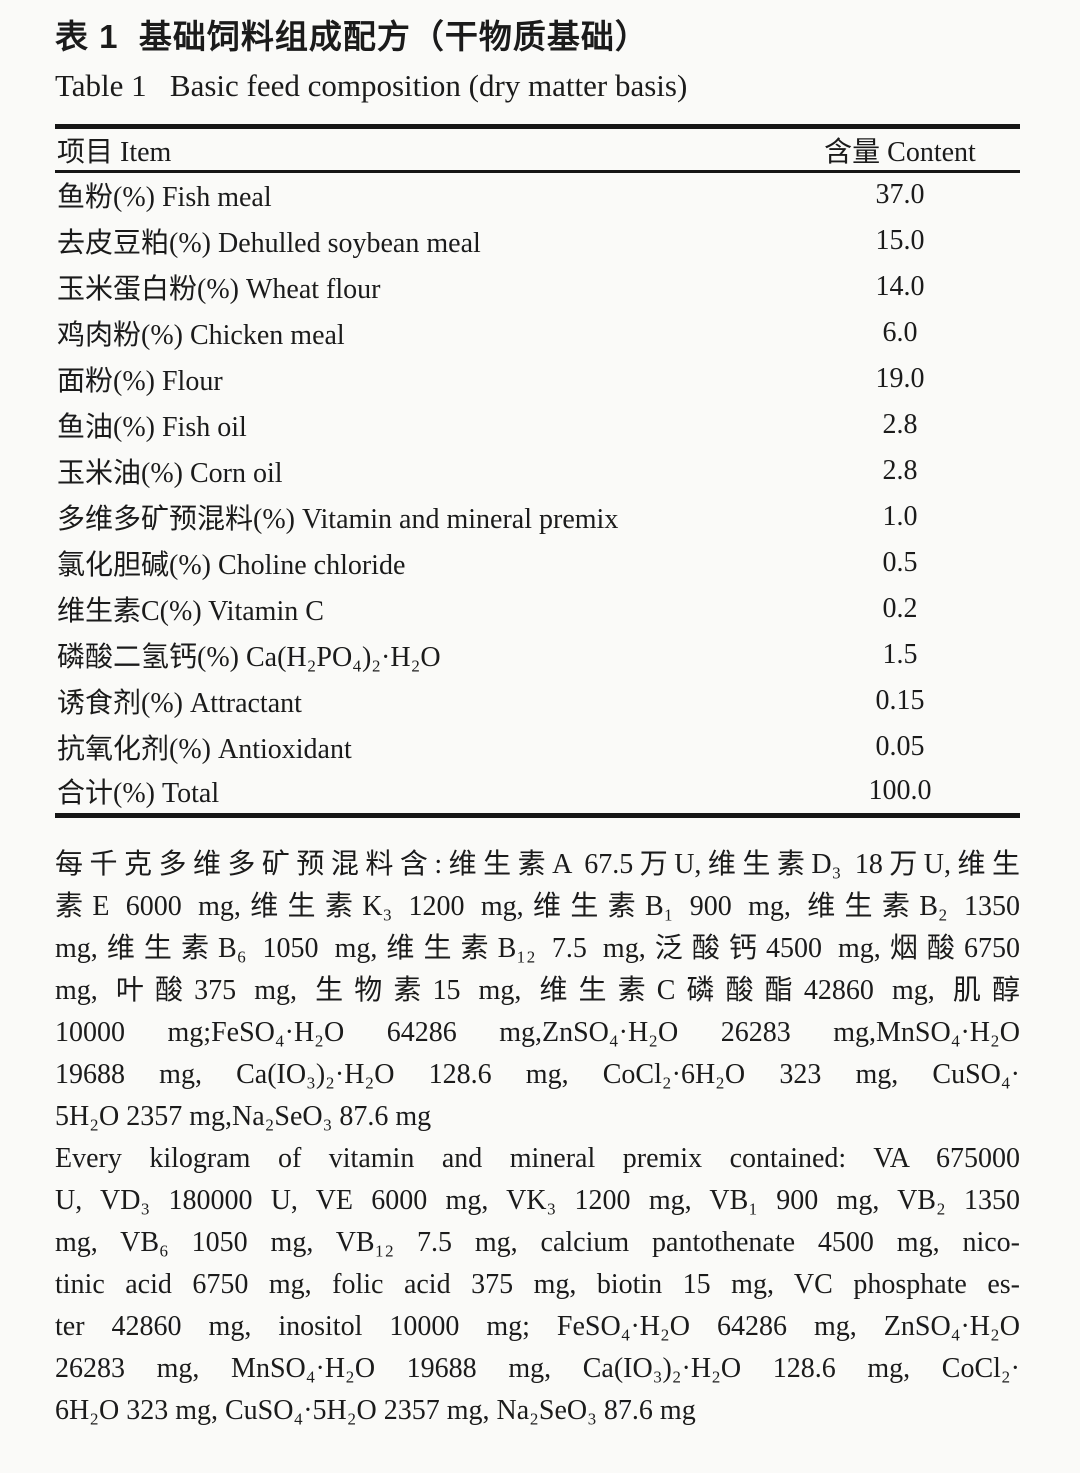 This screenshot has height=1473, width=1080. I want to click on header-item: 项目 Item, so click(114, 152).